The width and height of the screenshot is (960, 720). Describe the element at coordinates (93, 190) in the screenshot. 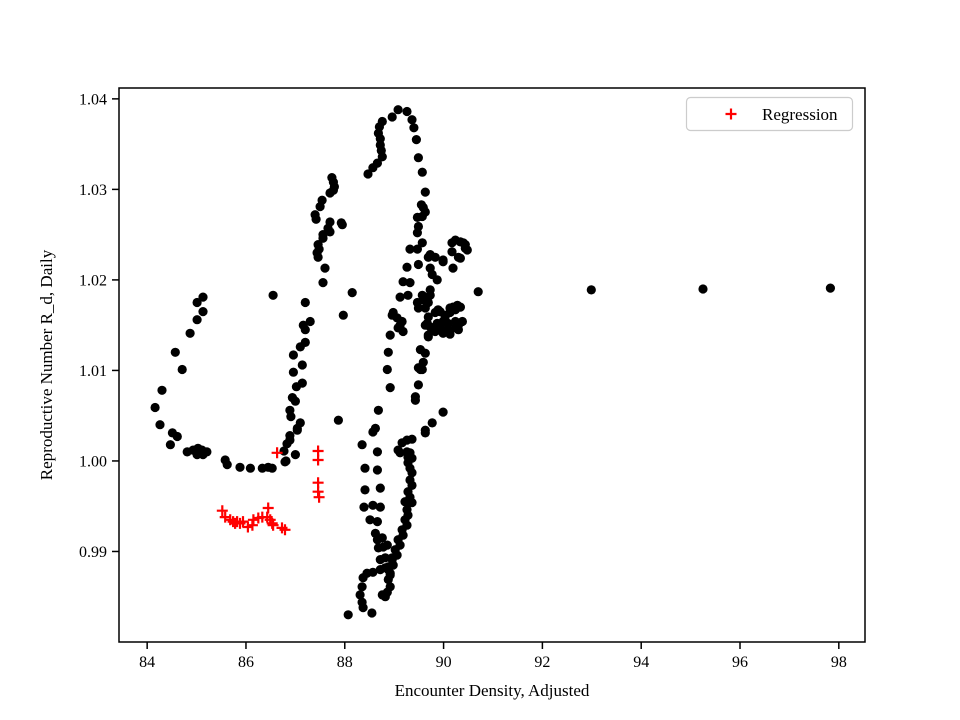

I see `y-tick-label: 1.03` at that location.